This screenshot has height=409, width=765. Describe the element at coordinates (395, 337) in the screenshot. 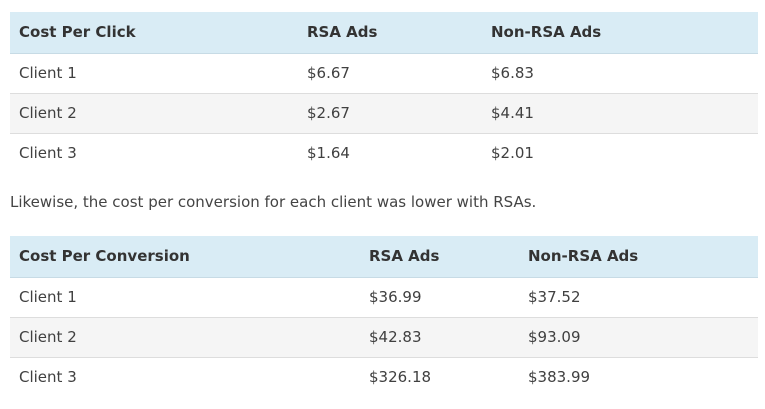

I see `rsa-value-cell: $42.83` at that location.